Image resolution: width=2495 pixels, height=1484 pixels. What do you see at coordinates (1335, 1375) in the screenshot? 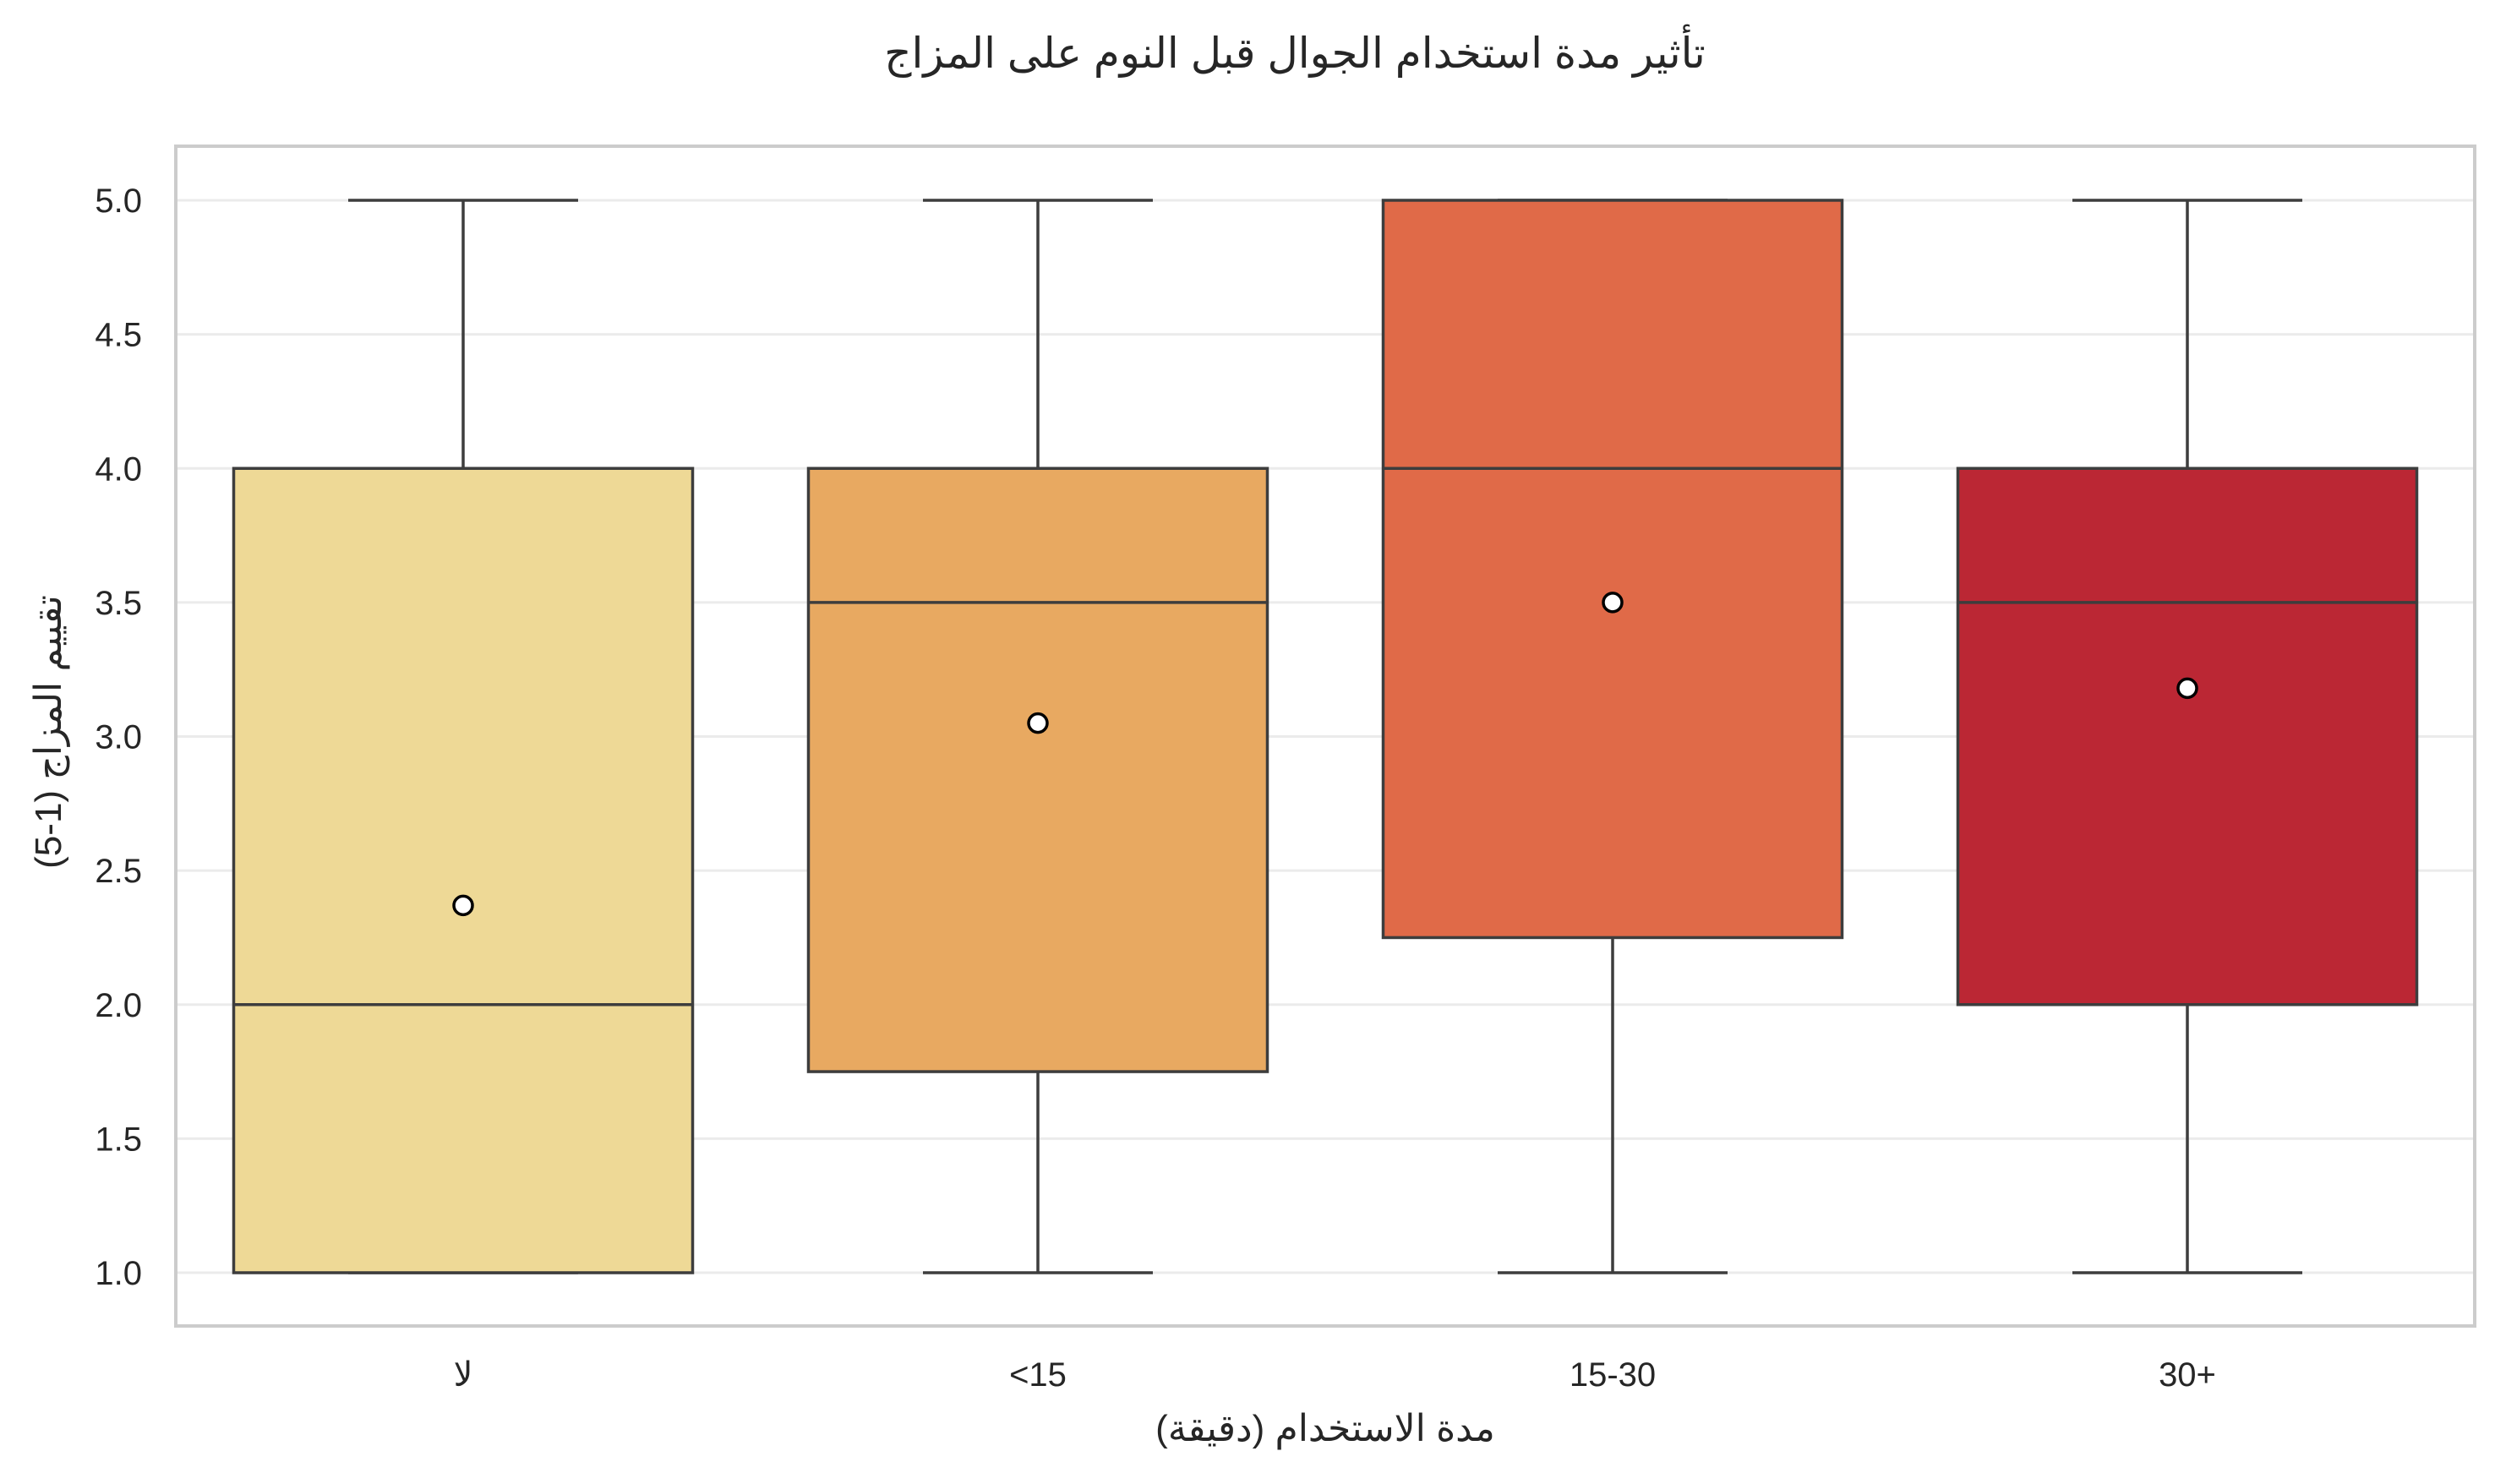
I see `x-axis-ticks: لا <15 15-30 30+` at bounding box center [1335, 1375].